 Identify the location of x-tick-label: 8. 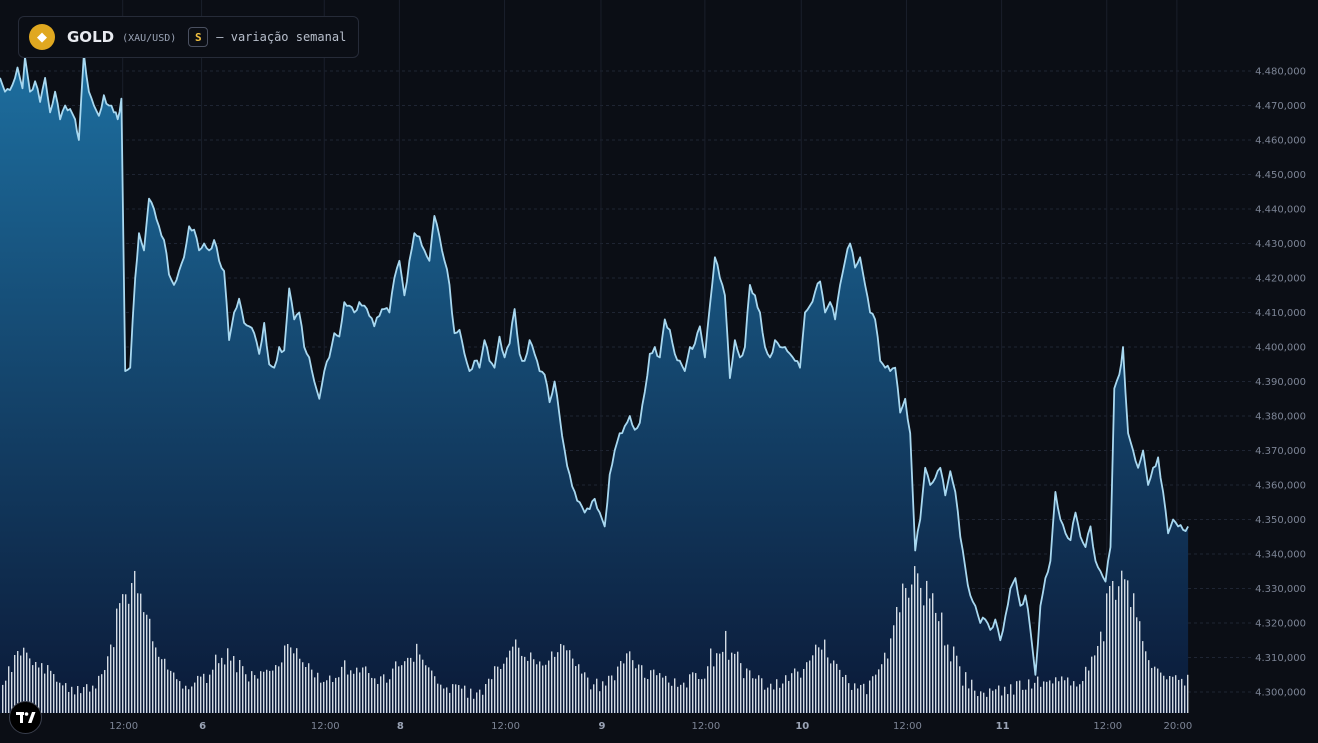
(400, 726).